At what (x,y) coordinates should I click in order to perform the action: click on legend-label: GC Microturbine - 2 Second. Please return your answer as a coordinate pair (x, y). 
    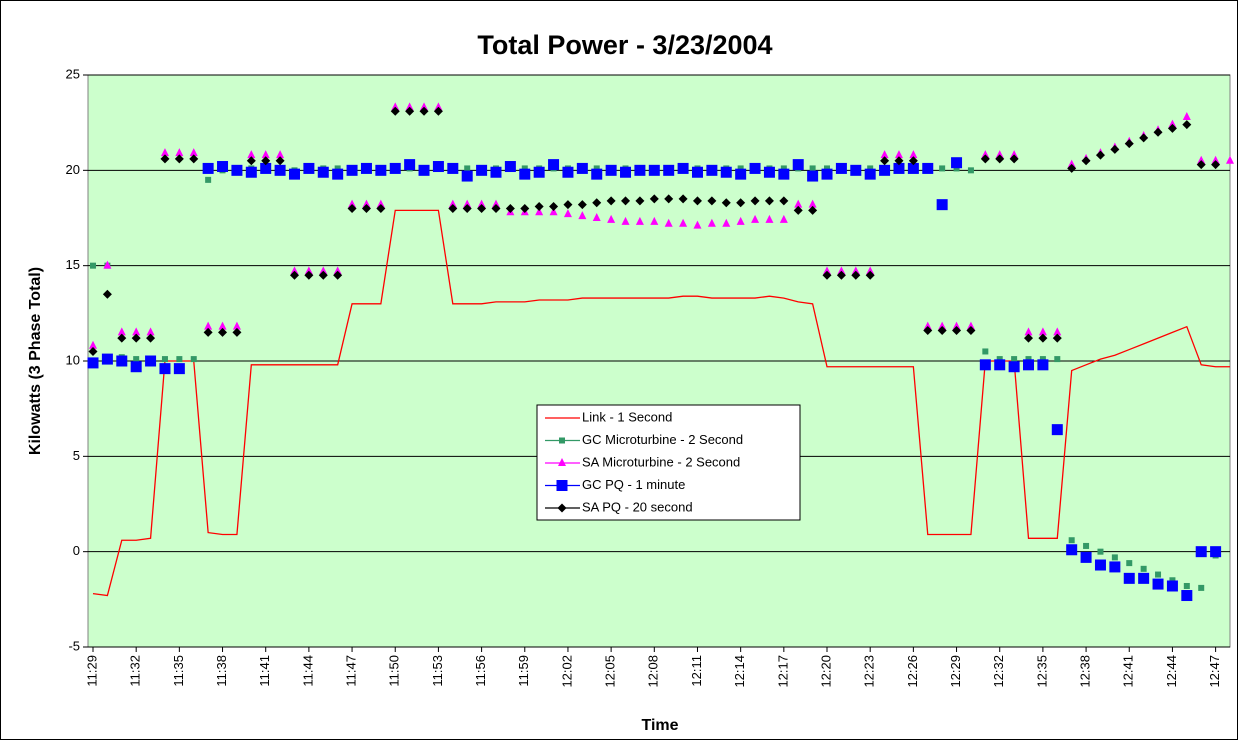
    Looking at the image, I should click on (662, 439).